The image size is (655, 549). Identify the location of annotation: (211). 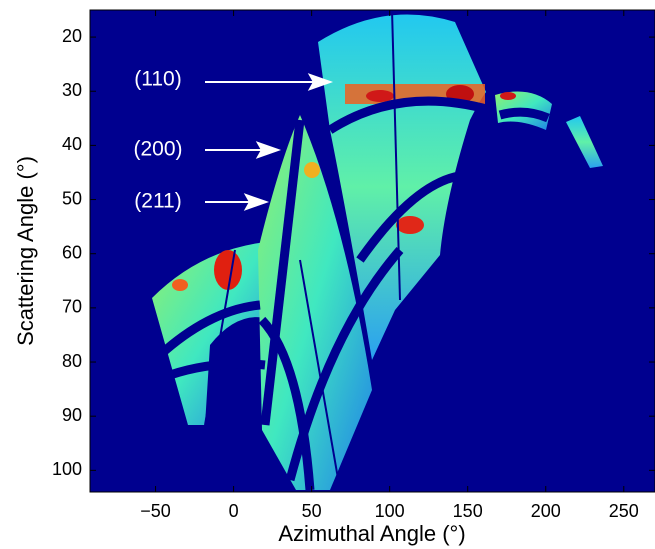
(157, 201).